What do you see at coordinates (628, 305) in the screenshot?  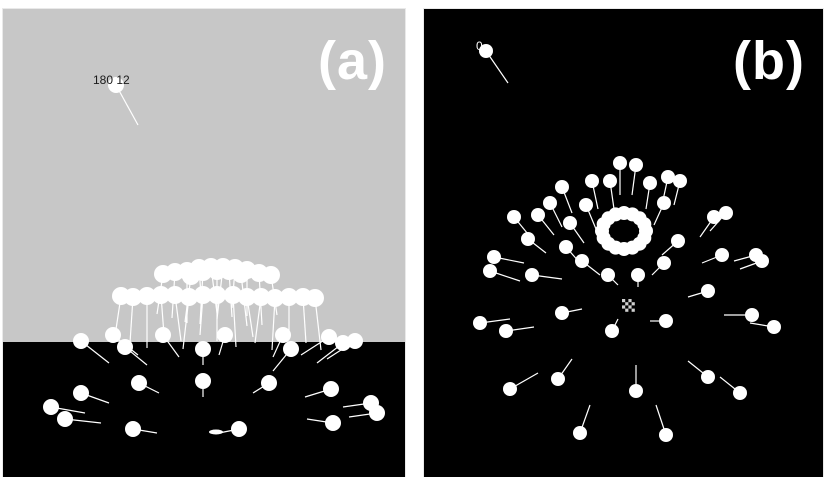 I see `target-marker` at bounding box center [628, 305].